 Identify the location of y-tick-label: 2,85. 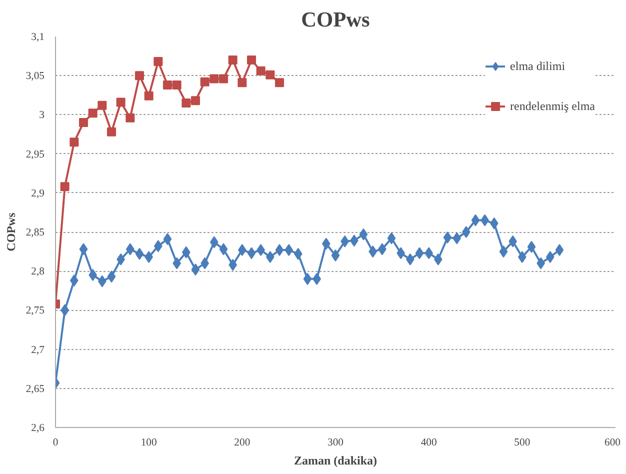
(35, 233).